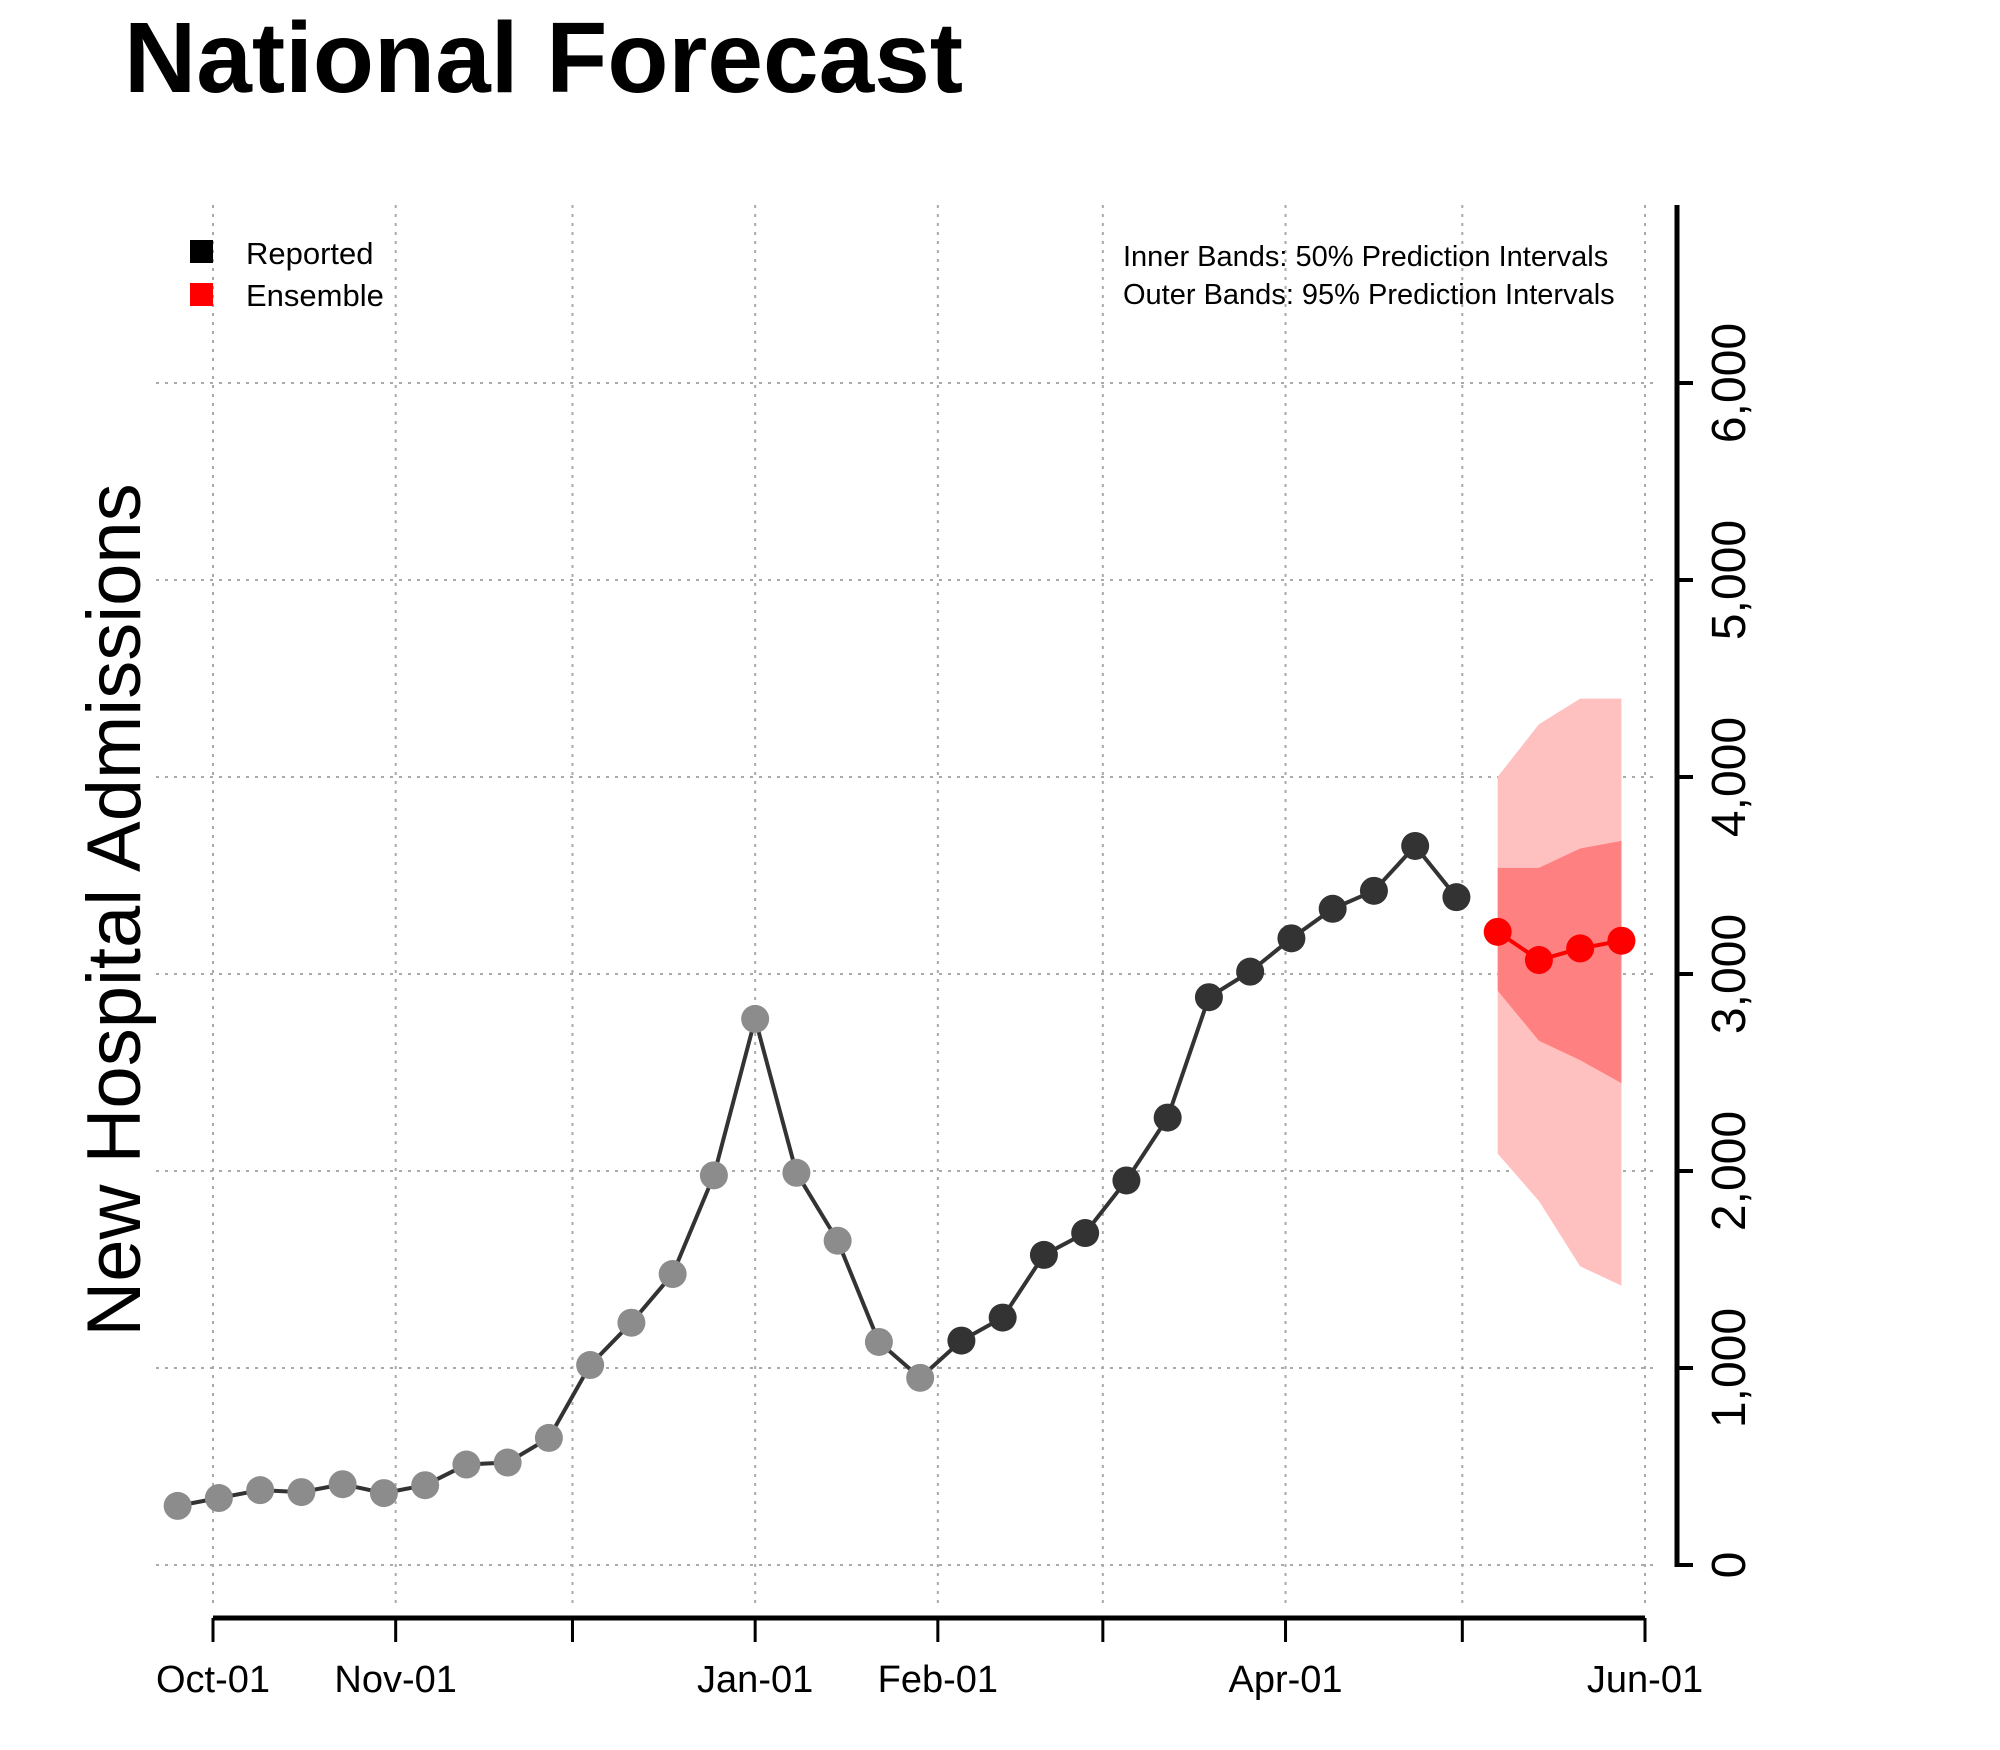  I want to click on y-tick-label: 2,000, so click(1729, 1171).